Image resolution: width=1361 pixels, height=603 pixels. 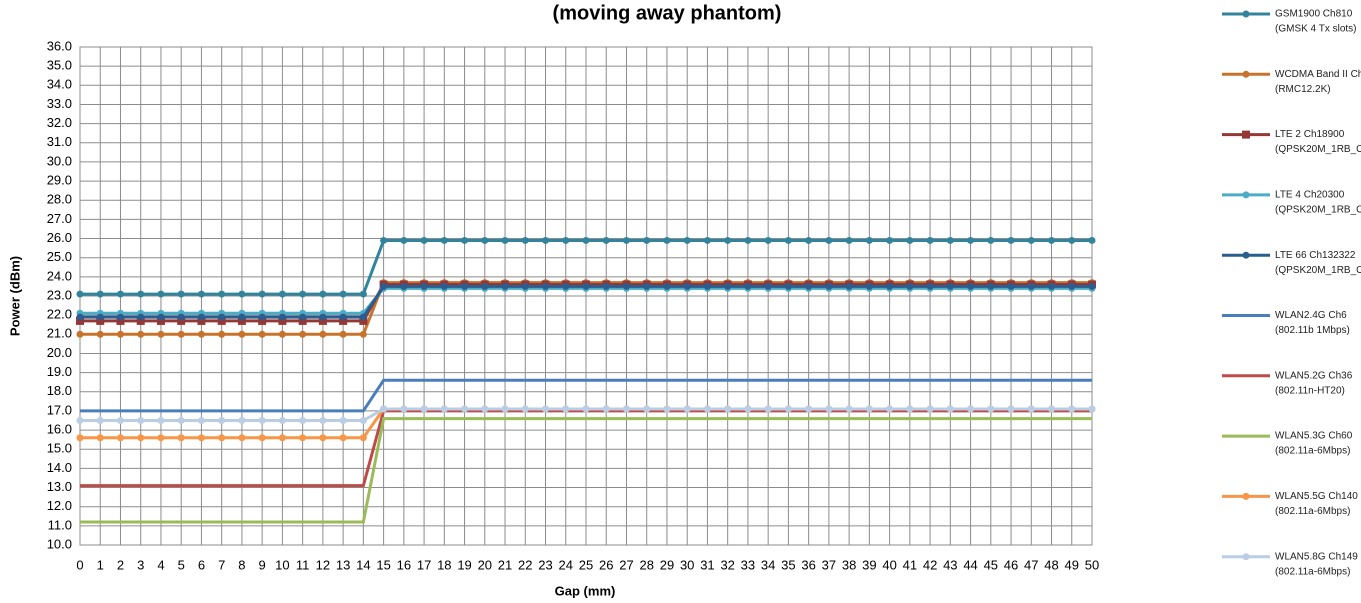 I want to click on y-tick-label: 20.0, so click(x=59, y=352).